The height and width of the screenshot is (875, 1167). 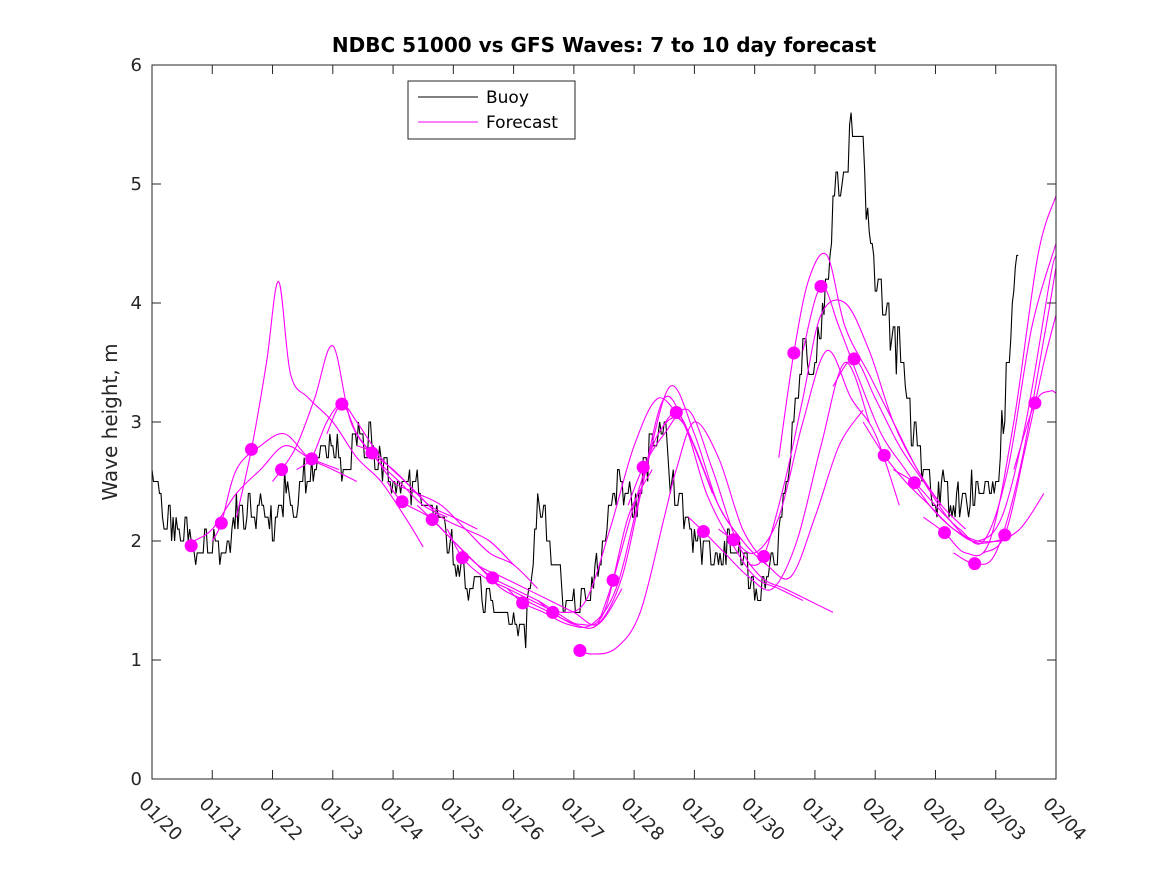 What do you see at coordinates (703, 820) in the screenshot?
I see `x-tick-label: 01/29` at bounding box center [703, 820].